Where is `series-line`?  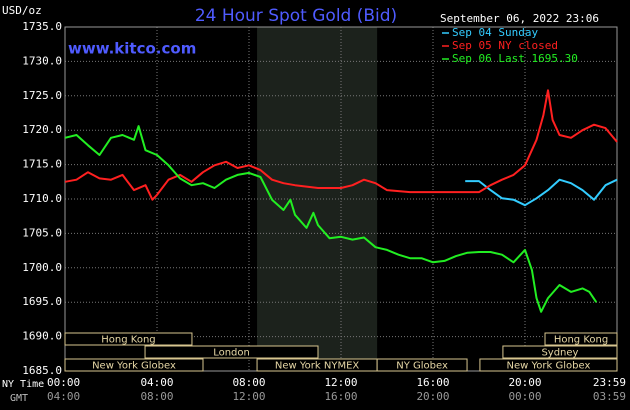
series-line is located at coordinates (541, 192).